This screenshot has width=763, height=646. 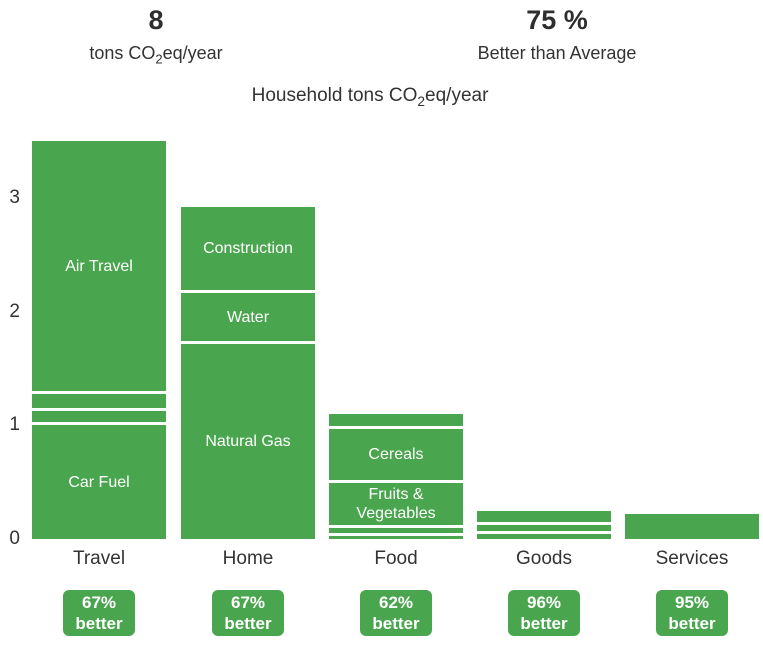 I want to click on bar-segment-construction: Construction, so click(x=248, y=248).